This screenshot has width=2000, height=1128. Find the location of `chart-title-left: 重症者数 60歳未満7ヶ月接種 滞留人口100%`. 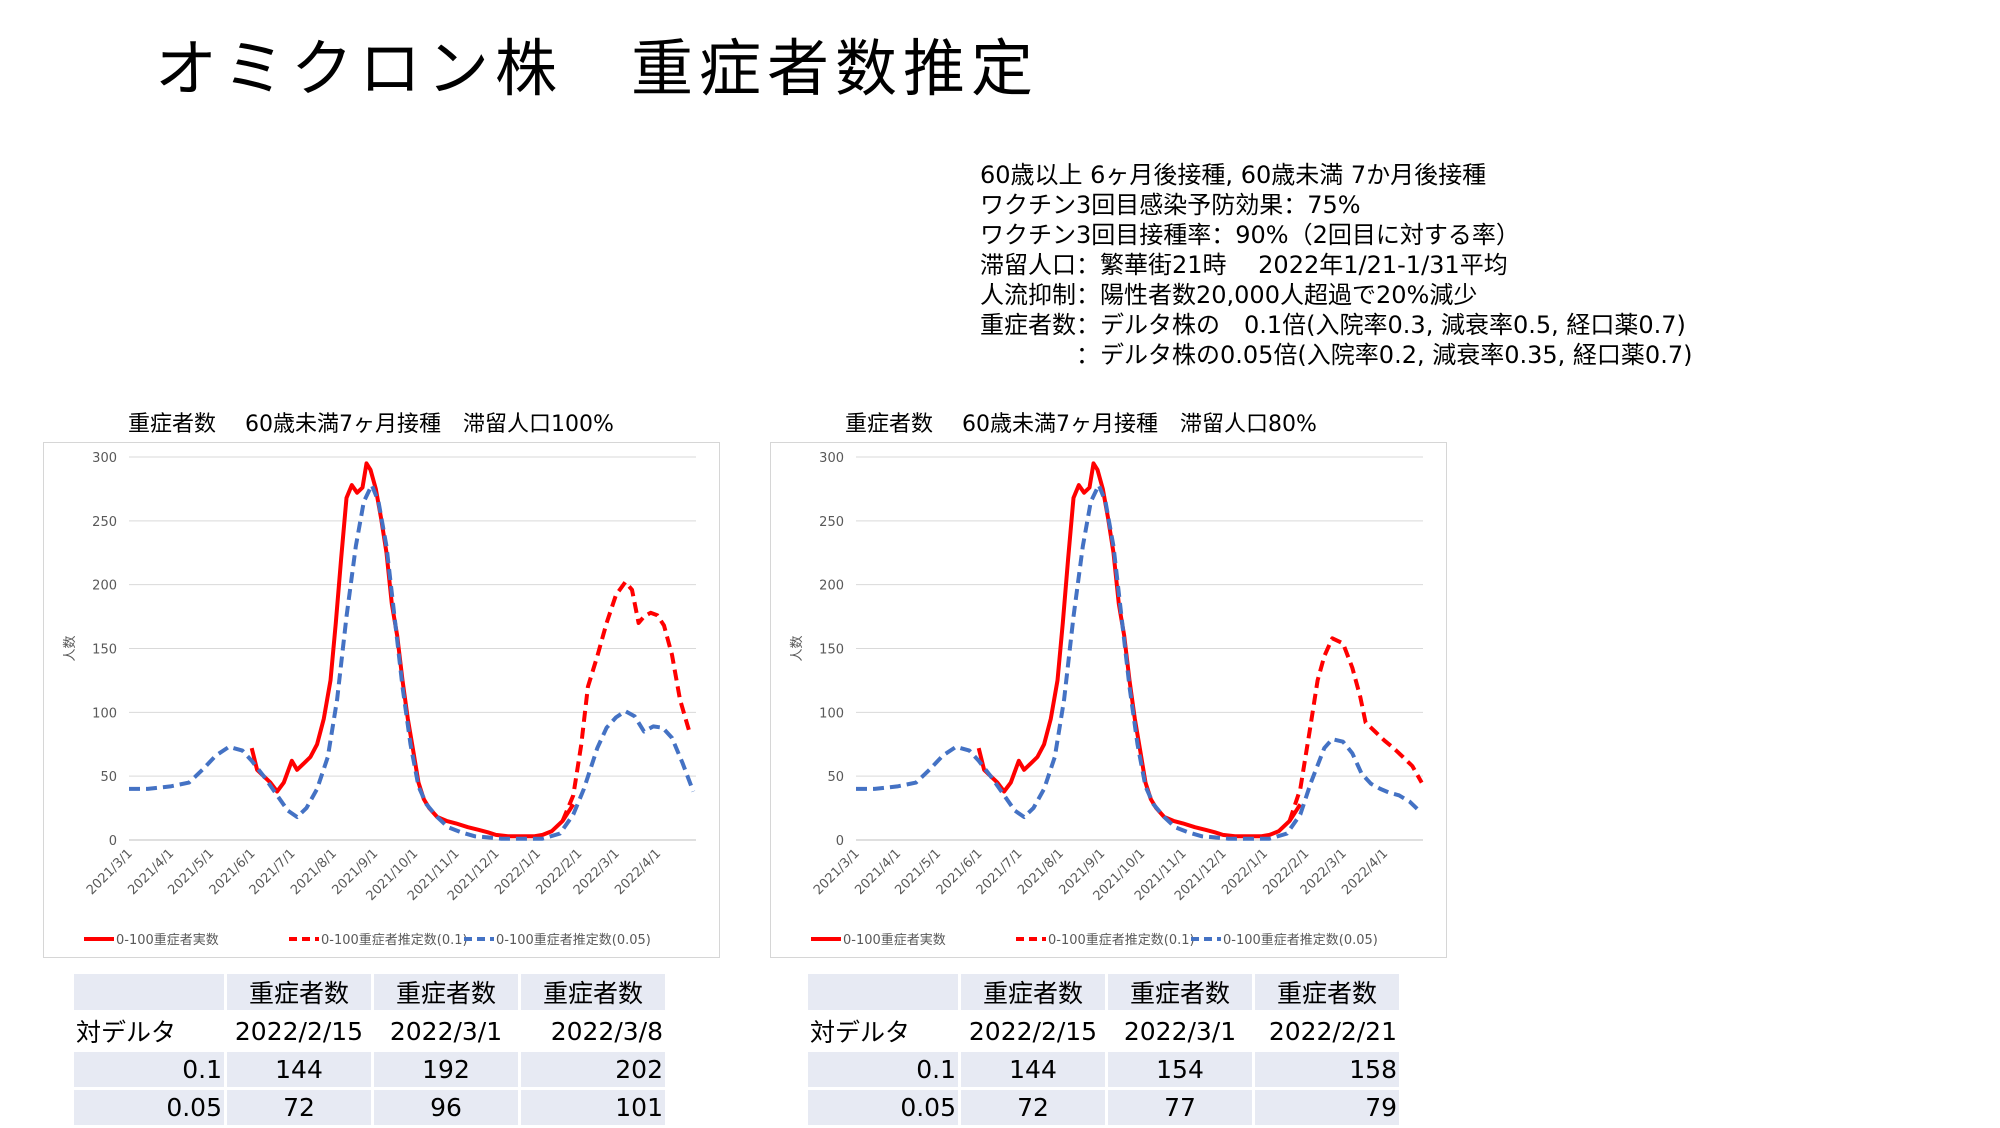

chart-title-left: 重症者数 60歳未満7ヶ月接種 滞留人口100% is located at coordinates (371, 424).